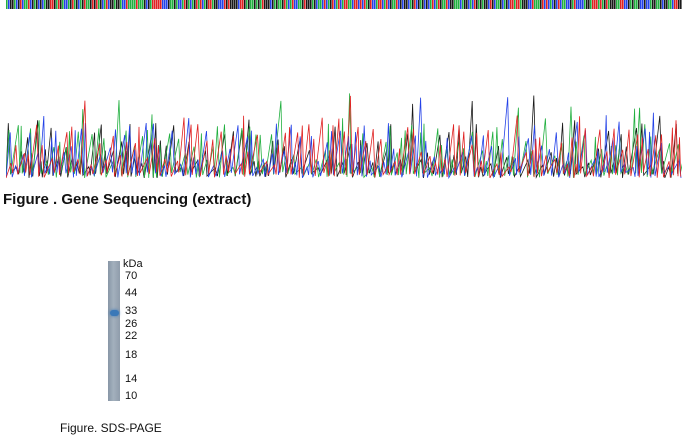 The height and width of the screenshot is (439, 688). Describe the element at coordinates (131, 293) in the screenshot. I see `marker-label: 44` at that location.